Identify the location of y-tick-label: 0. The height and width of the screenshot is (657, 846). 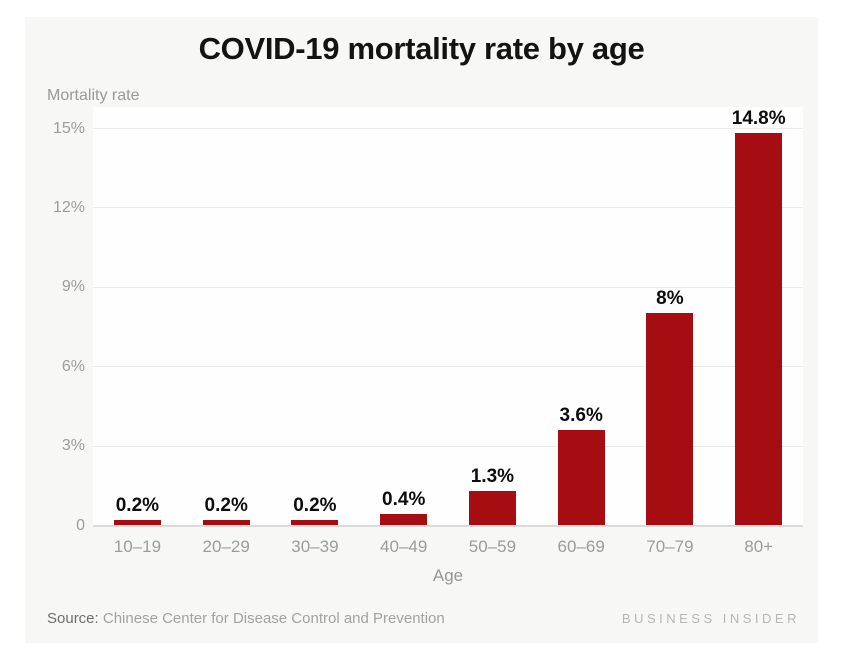
(80, 525).